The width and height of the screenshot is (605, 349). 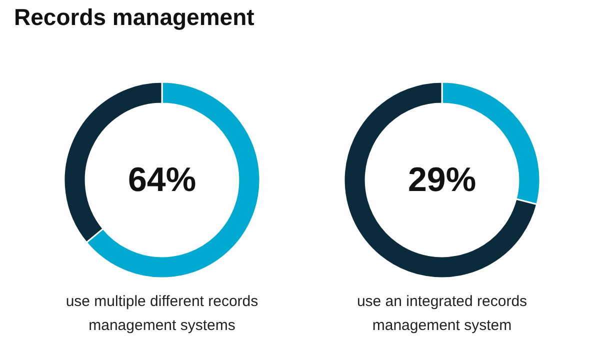 I want to click on text: use multiple different records management systems, so click(x=162, y=314).